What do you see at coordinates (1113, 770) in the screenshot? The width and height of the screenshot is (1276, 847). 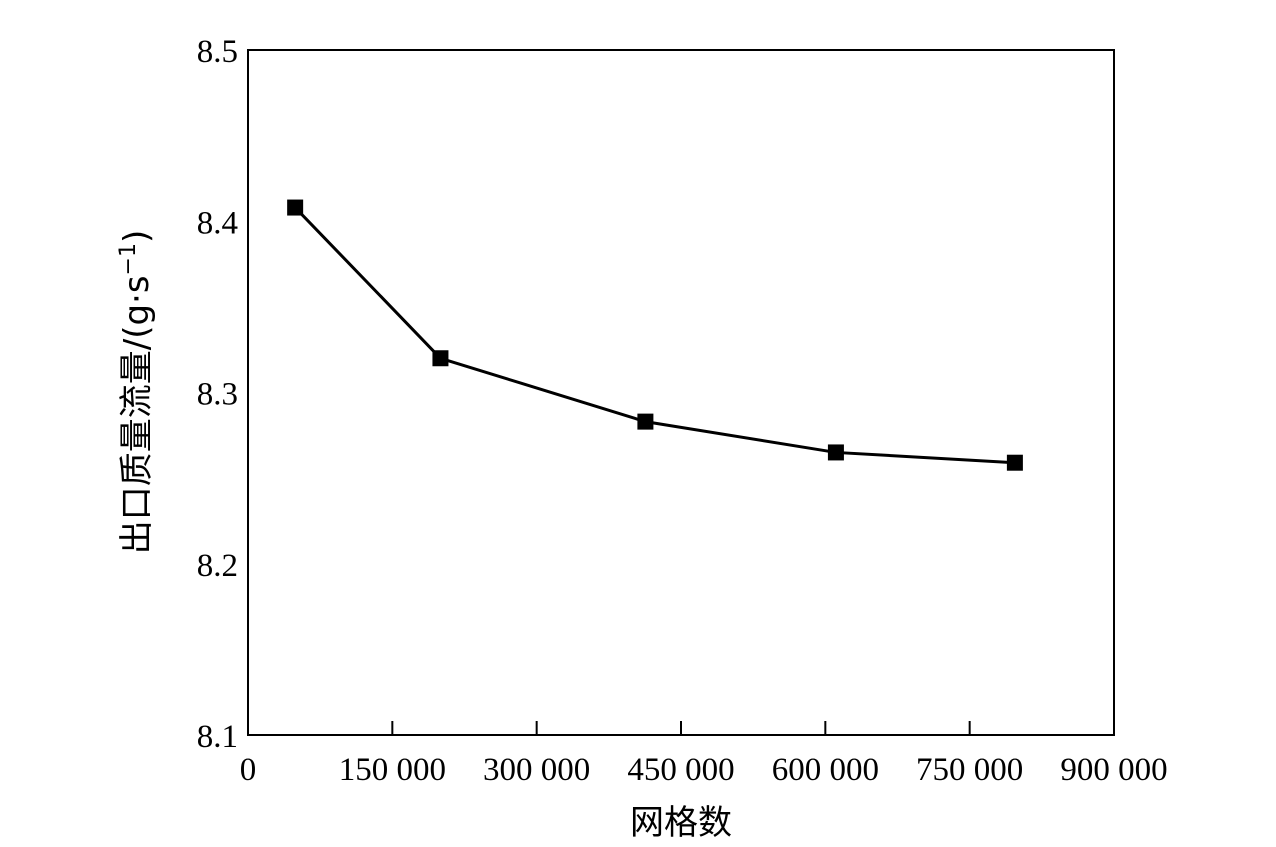 I see `x-tick-label: 900 000` at bounding box center [1113, 770].